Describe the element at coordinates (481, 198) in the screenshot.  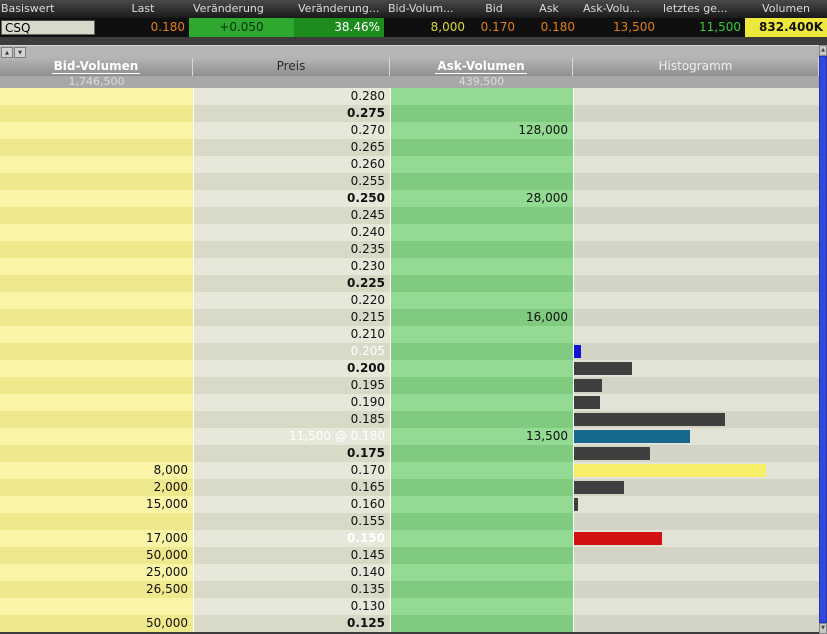
I see `ask-volume-cell: 28,000` at that location.